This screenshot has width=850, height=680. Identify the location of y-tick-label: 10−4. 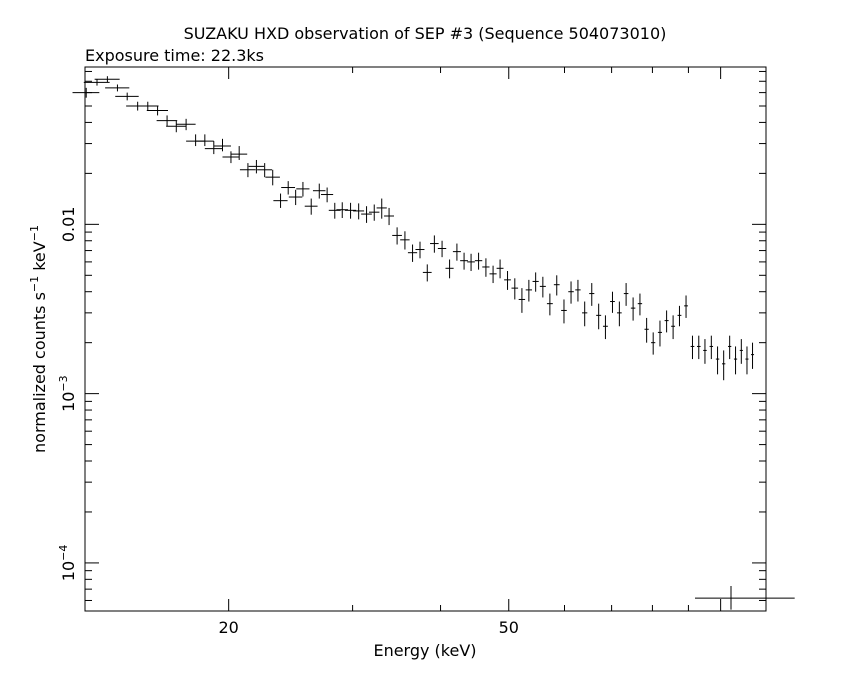
(67, 563).